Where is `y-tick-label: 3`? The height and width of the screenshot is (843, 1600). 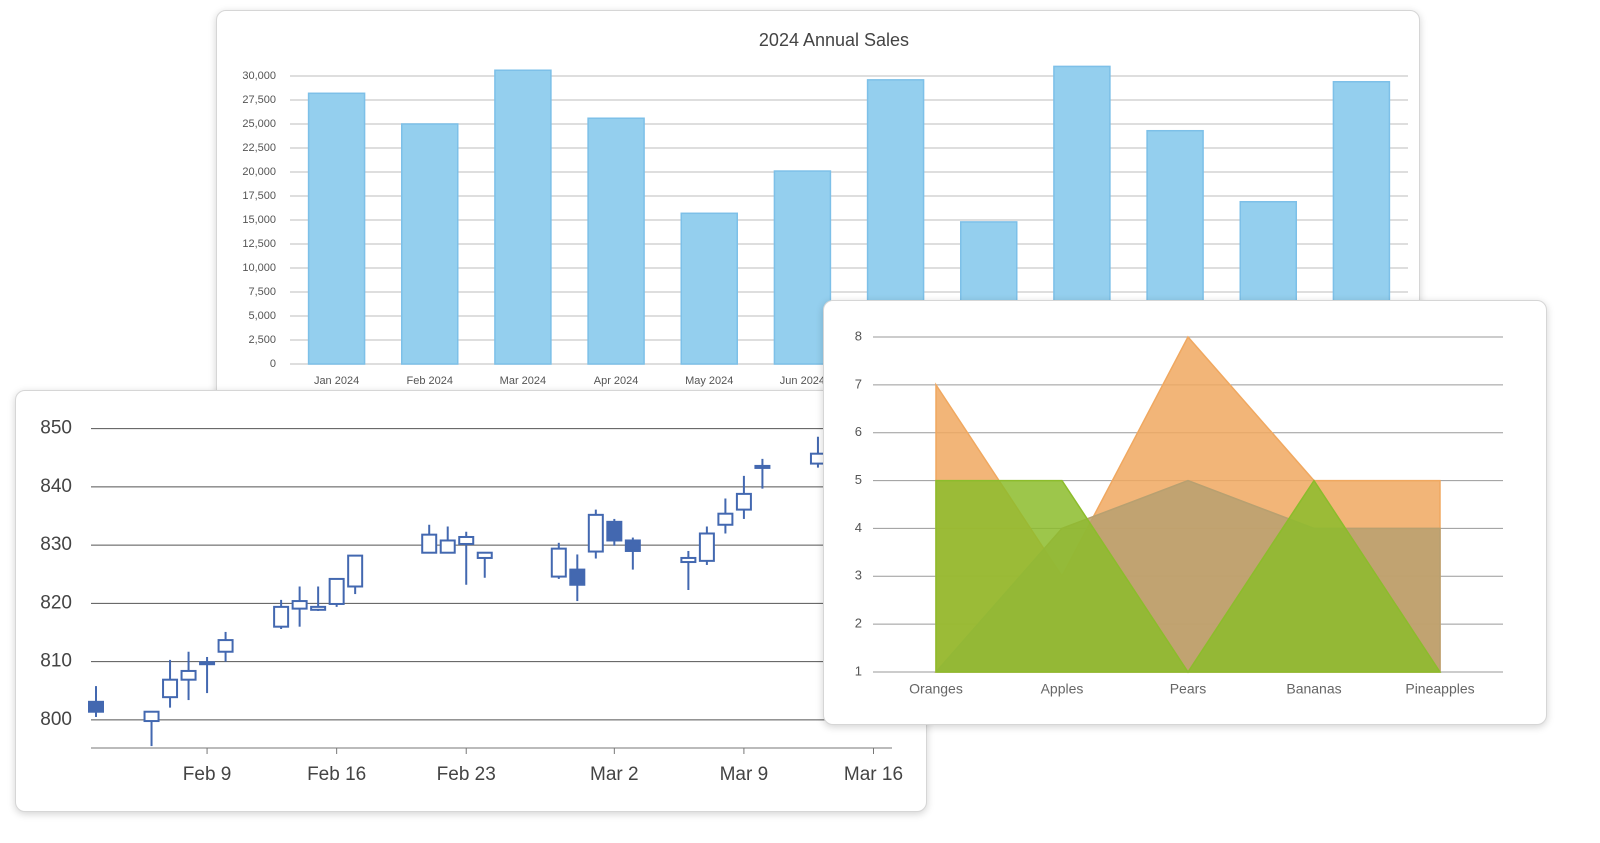 y-tick-label: 3 is located at coordinates (858, 575).